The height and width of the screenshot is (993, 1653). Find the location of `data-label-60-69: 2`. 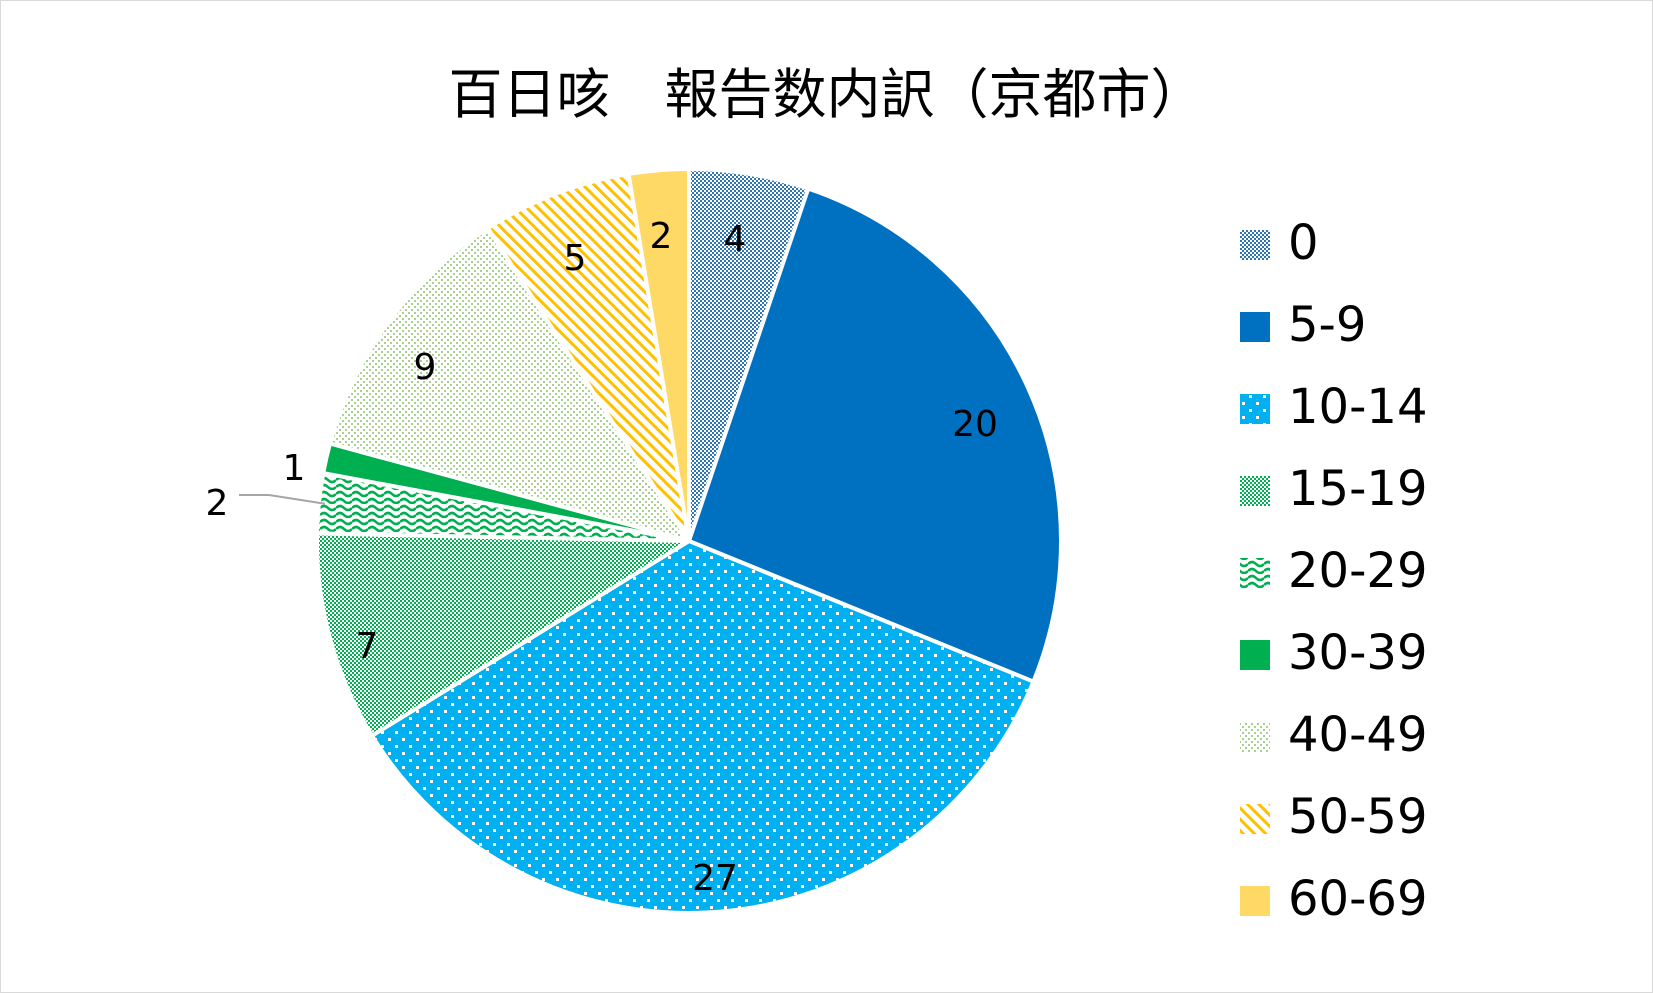

data-label-60-69: 2 is located at coordinates (661, 236).